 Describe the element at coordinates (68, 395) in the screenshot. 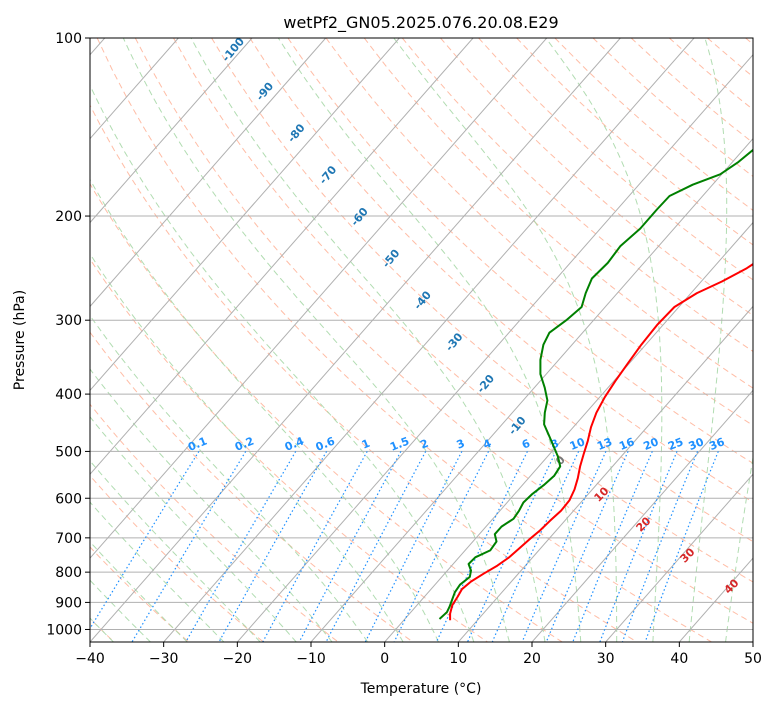

I see `y-tick-label: 400` at that location.